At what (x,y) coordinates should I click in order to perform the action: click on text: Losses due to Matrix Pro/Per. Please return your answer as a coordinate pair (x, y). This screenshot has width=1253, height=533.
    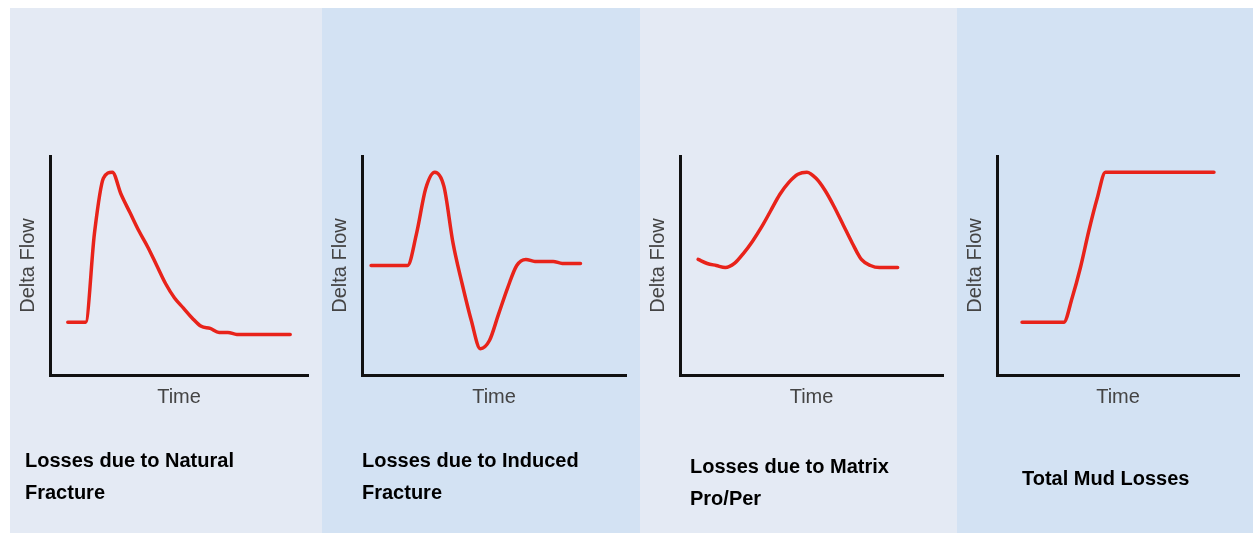
    Looking at the image, I should click on (790, 482).